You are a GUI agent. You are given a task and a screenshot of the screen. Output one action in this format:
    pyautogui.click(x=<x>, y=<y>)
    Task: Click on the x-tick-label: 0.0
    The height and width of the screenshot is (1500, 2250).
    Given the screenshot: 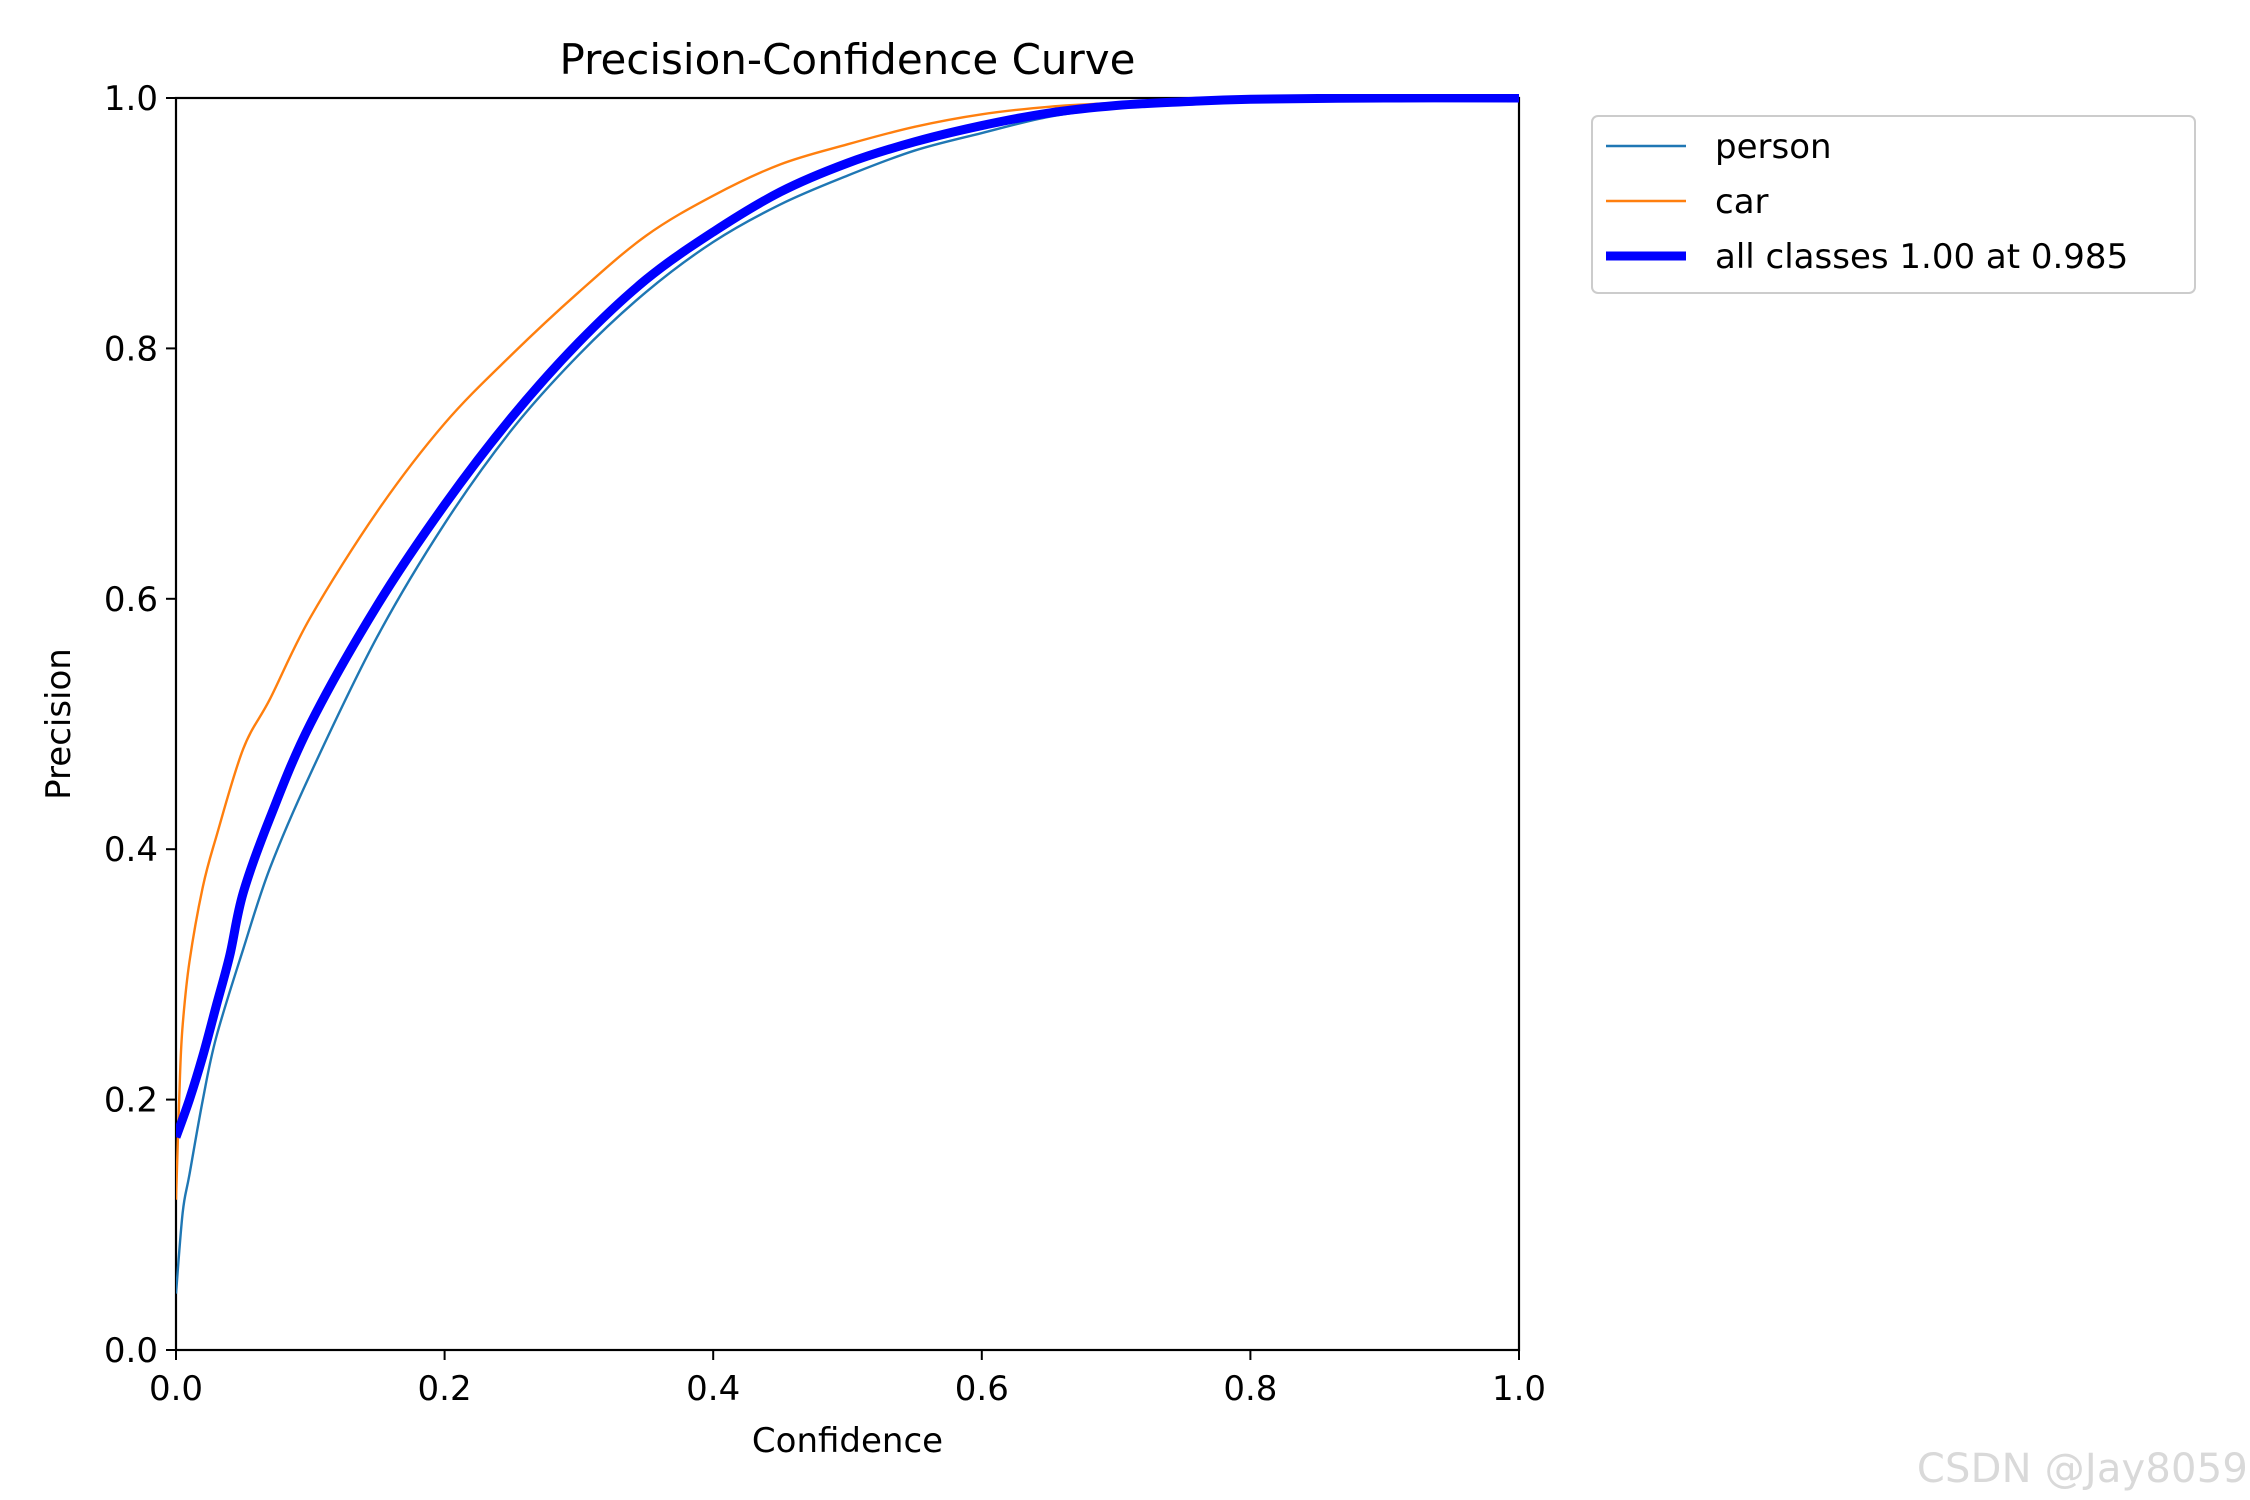 What is the action you would take?
    pyautogui.click(x=176, y=1389)
    